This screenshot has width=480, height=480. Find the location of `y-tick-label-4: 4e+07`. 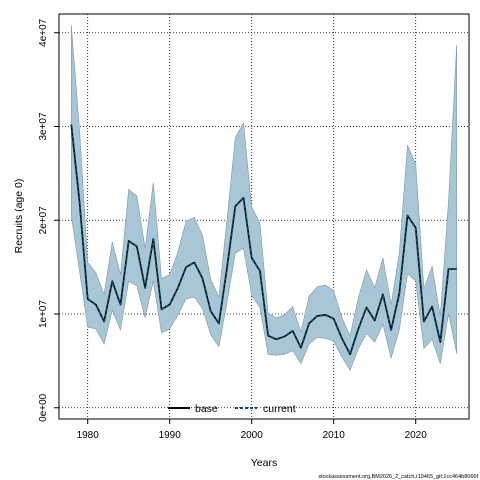

y-tick-label-4: 4e+07 is located at coordinates (43, 32).